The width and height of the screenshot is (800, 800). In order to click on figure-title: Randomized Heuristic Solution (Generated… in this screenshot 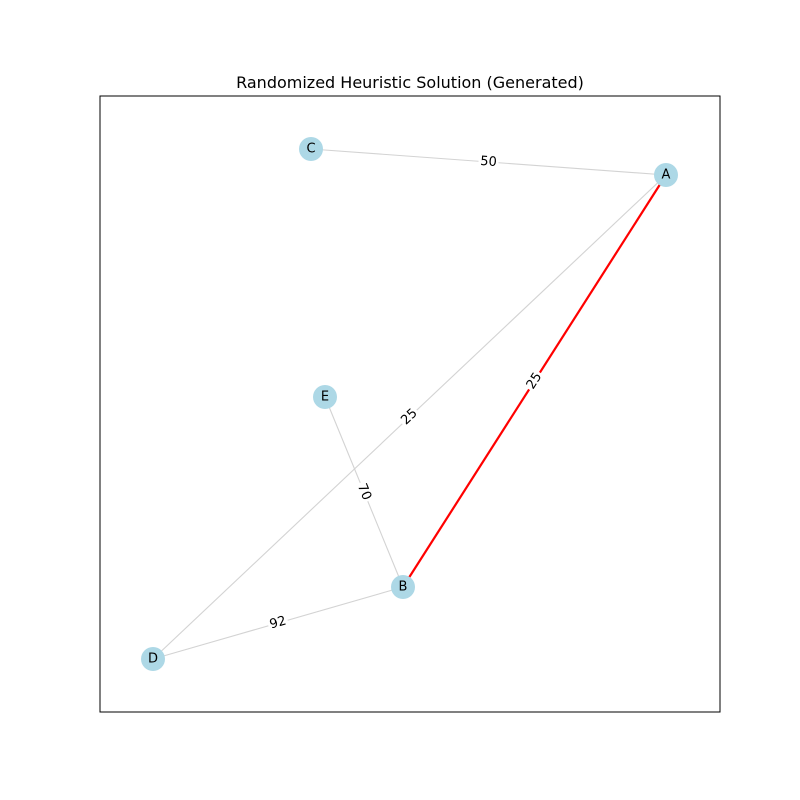, I will do `click(410, 82)`.